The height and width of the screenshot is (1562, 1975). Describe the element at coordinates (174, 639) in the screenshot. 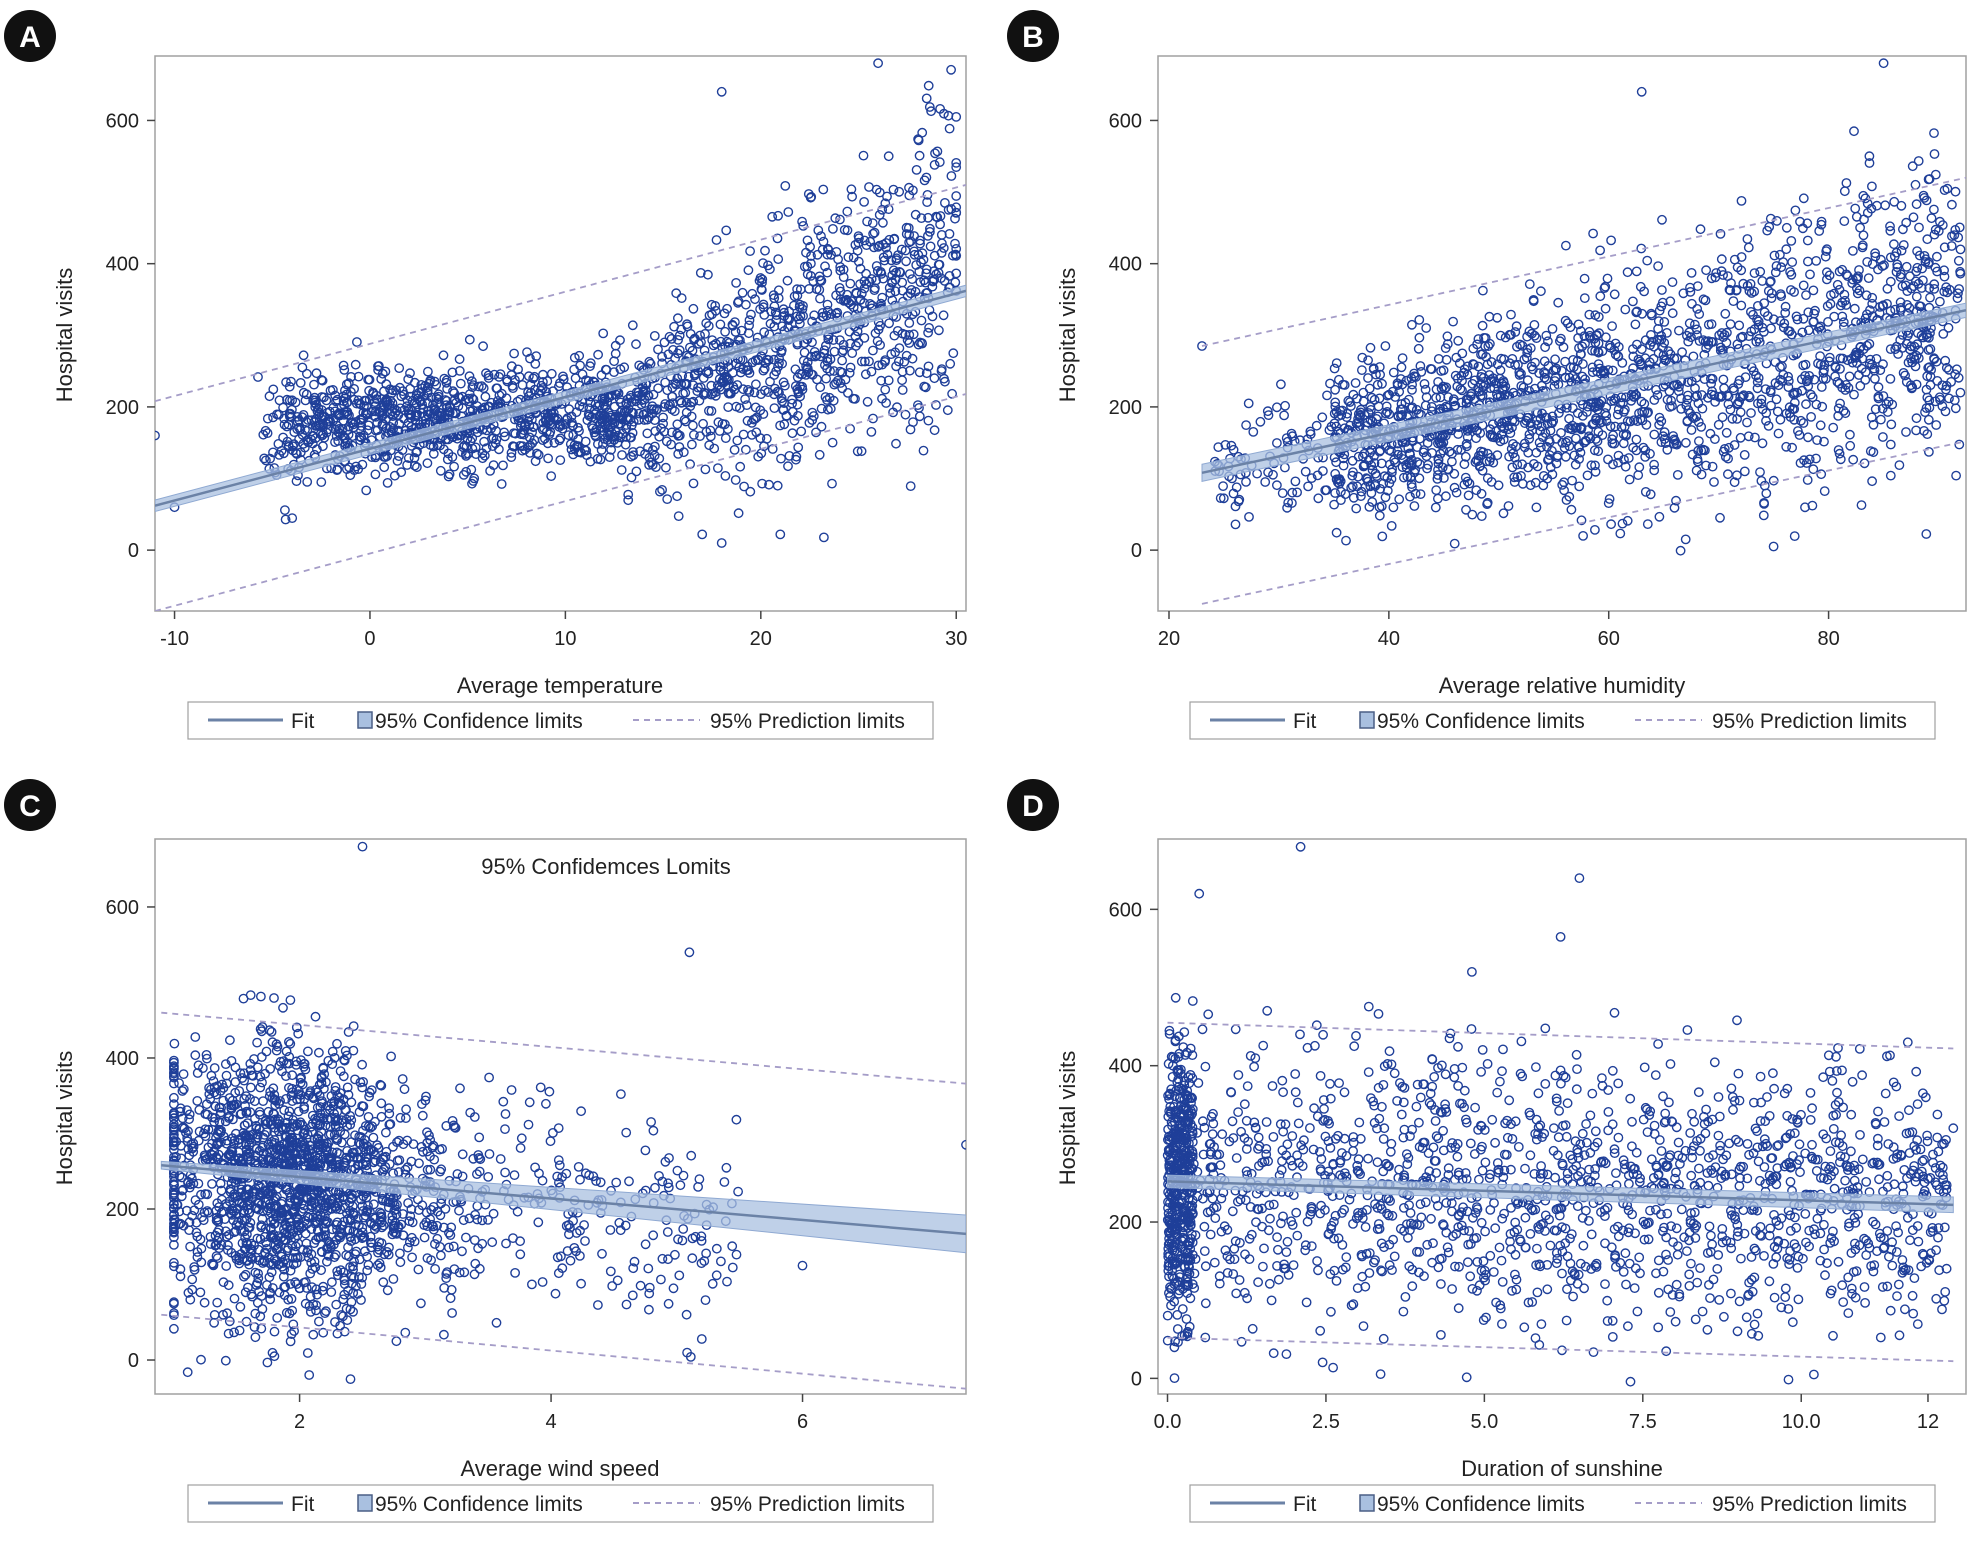

I see `x-tick-label: -10` at that location.